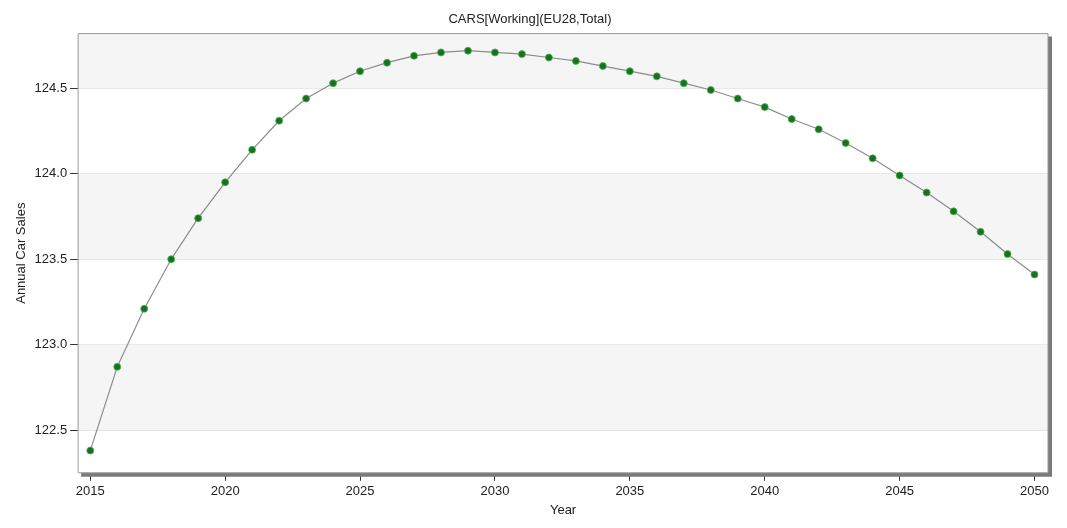  I want to click on x-tick-label: 2020, so click(225, 491).